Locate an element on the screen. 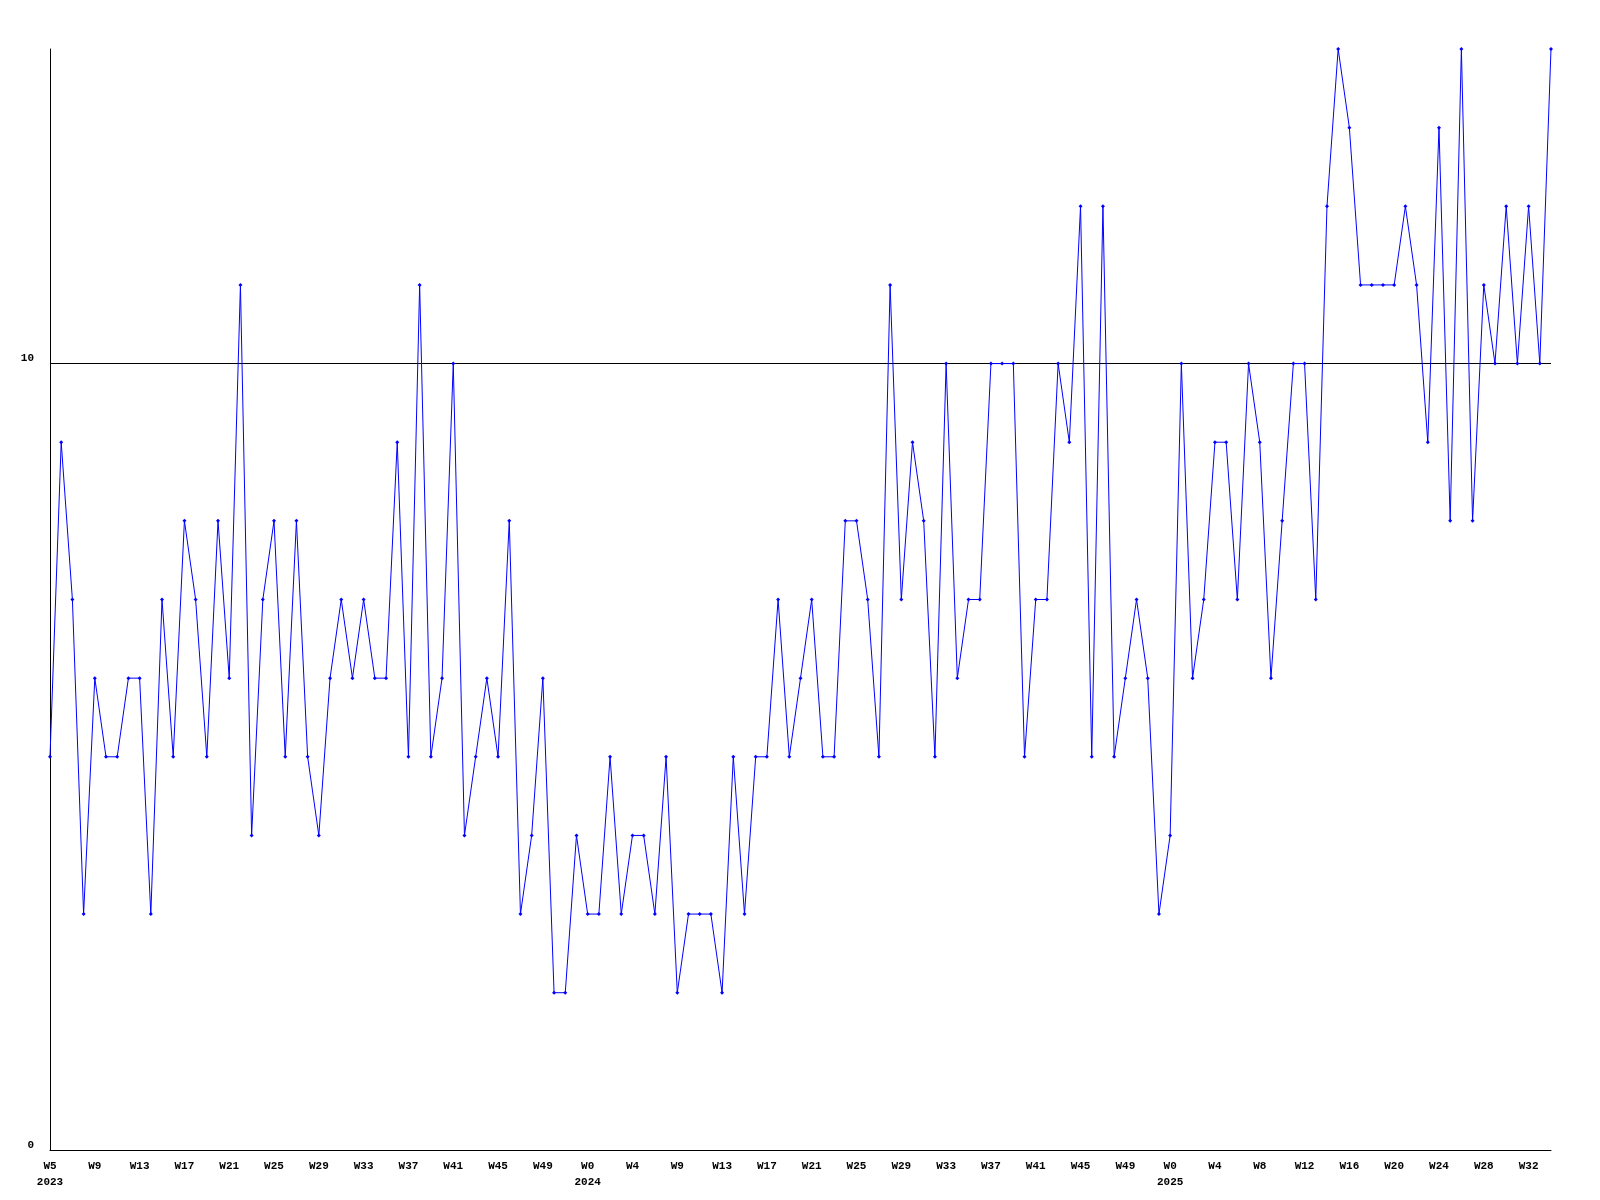 This screenshot has width=1600, height=1200. x-tick-label: W28 is located at coordinates (1484, 1166).